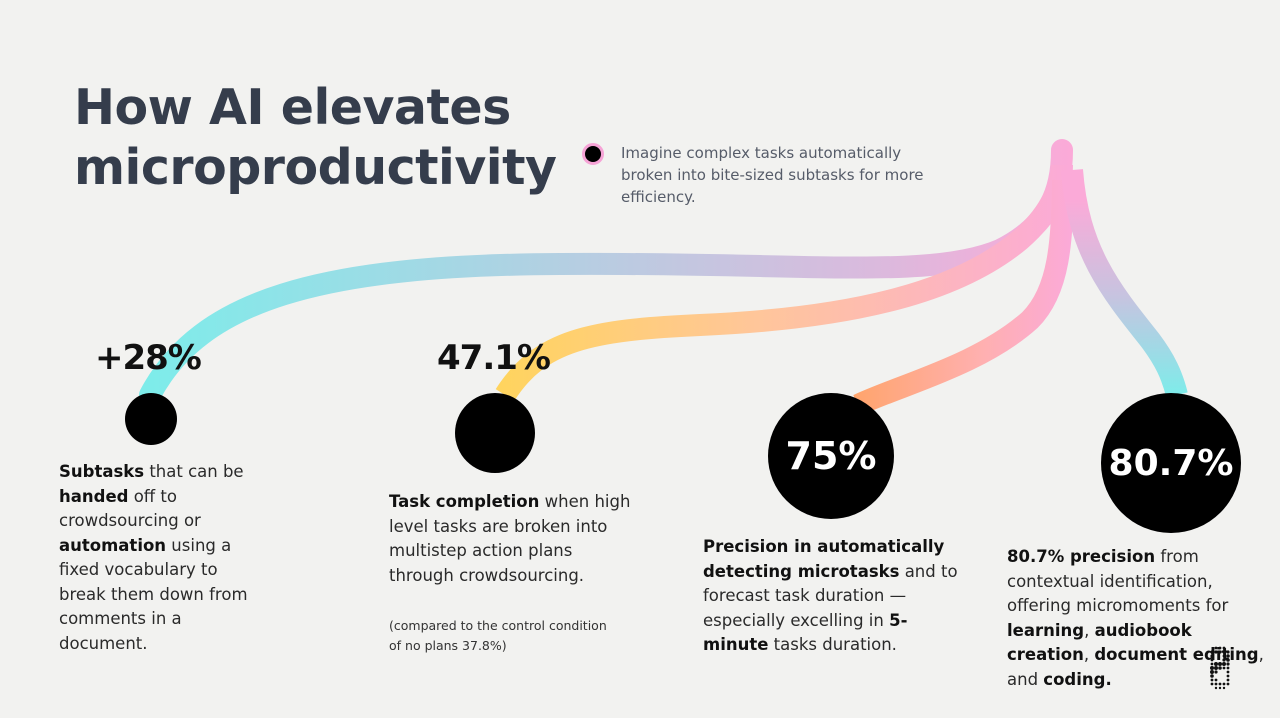  I want to click on stat-dot-contextual-precision: 80.7%, so click(1171, 463).